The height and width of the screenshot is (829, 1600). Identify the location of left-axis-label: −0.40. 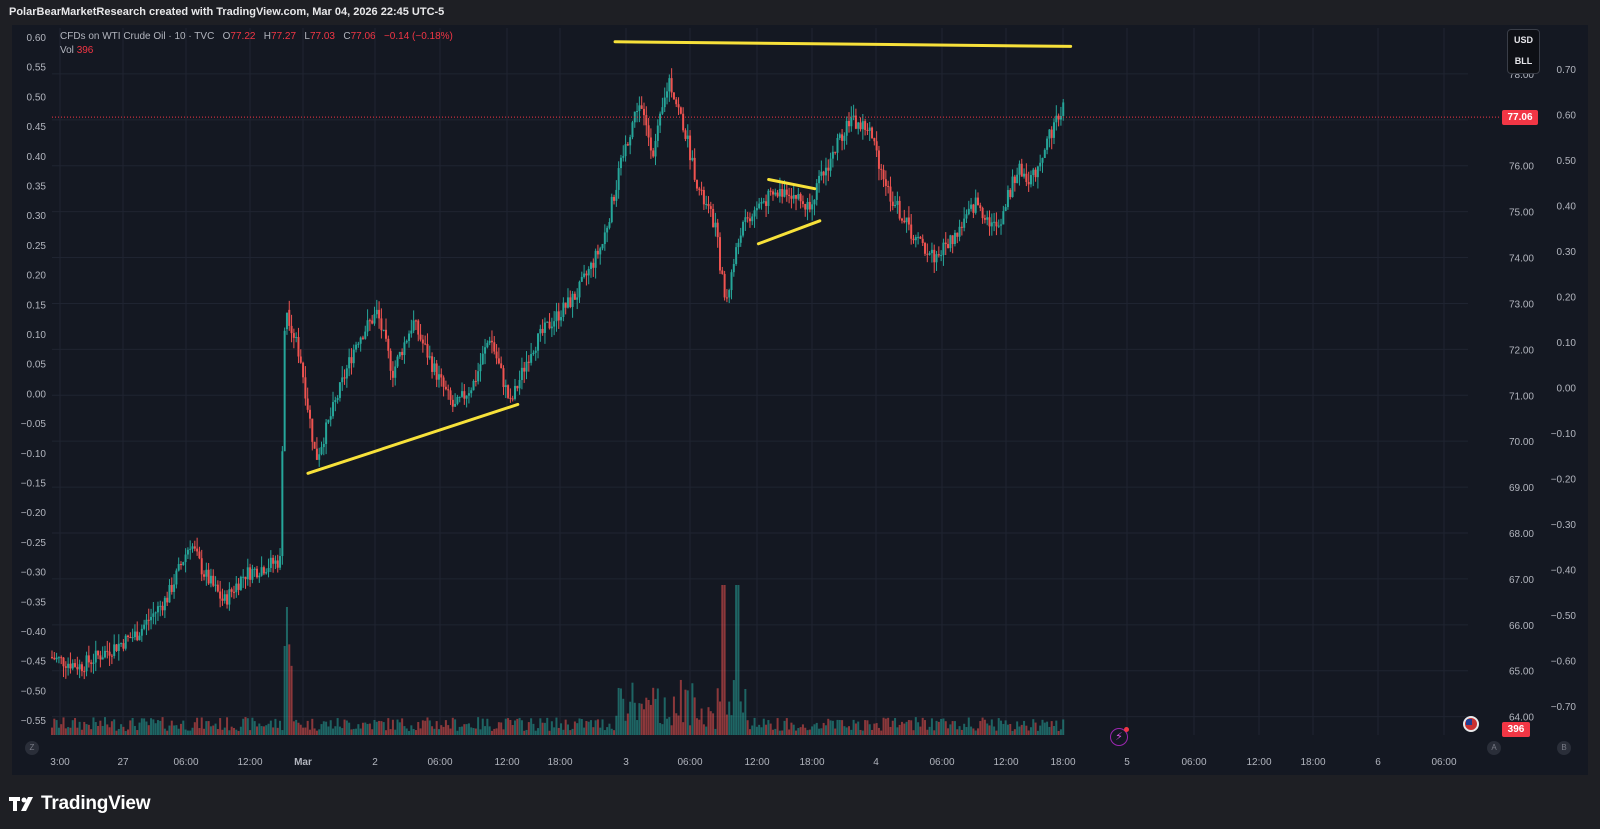
(34, 632).